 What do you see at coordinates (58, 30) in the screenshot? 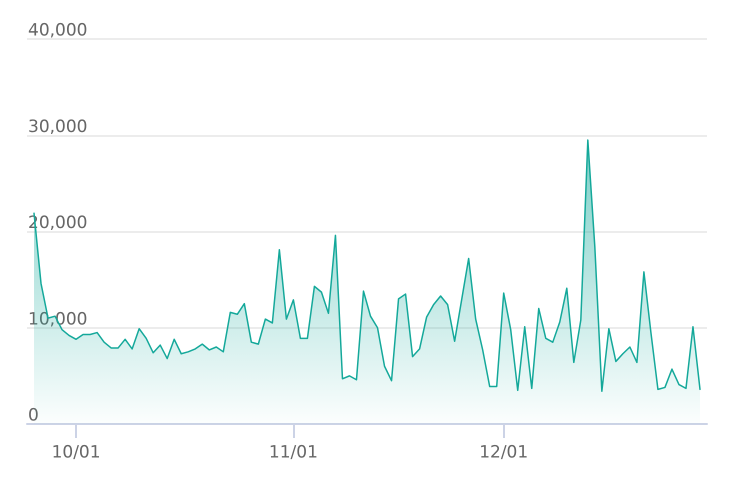
I see `y-tick-label: 40,000` at bounding box center [58, 30].